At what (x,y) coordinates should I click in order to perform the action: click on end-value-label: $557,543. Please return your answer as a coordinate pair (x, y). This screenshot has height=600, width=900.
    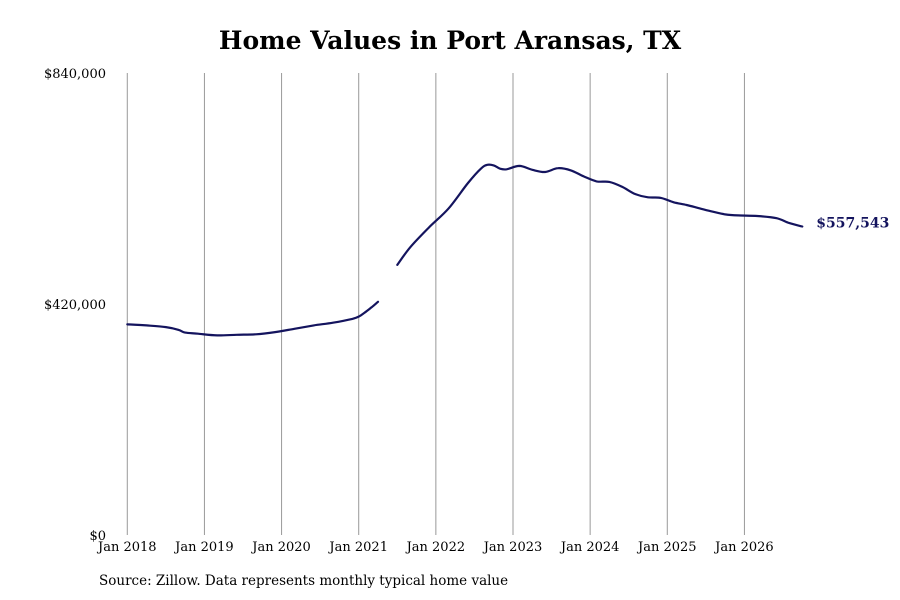
    Looking at the image, I should click on (852, 223).